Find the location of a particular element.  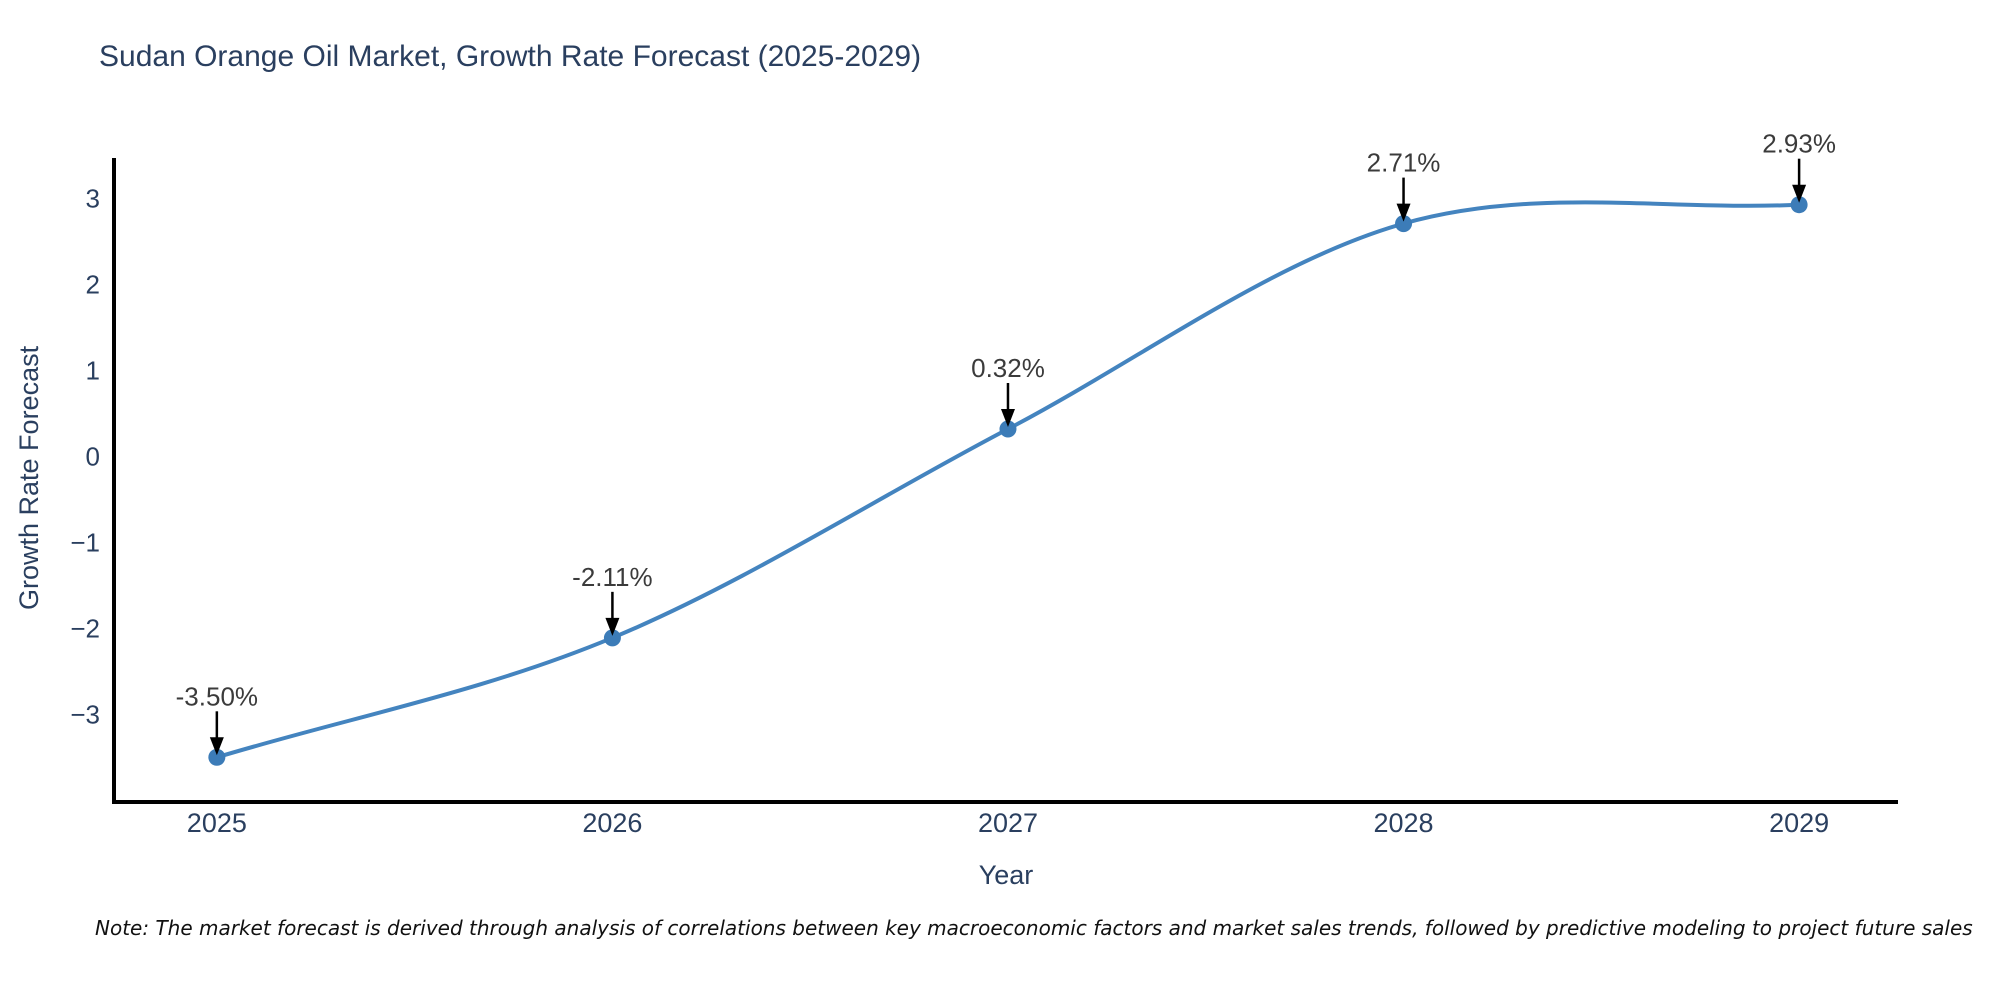

x-tick-label: 2027 is located at coordinates (1008, 823).